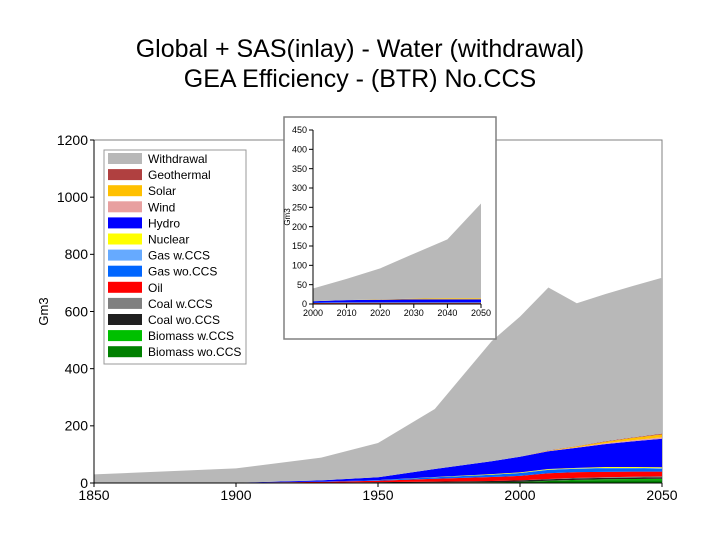 This screenshot has width=720, height=540. I want to click on main-area-coal-wo-ccs, so click(378, 480).